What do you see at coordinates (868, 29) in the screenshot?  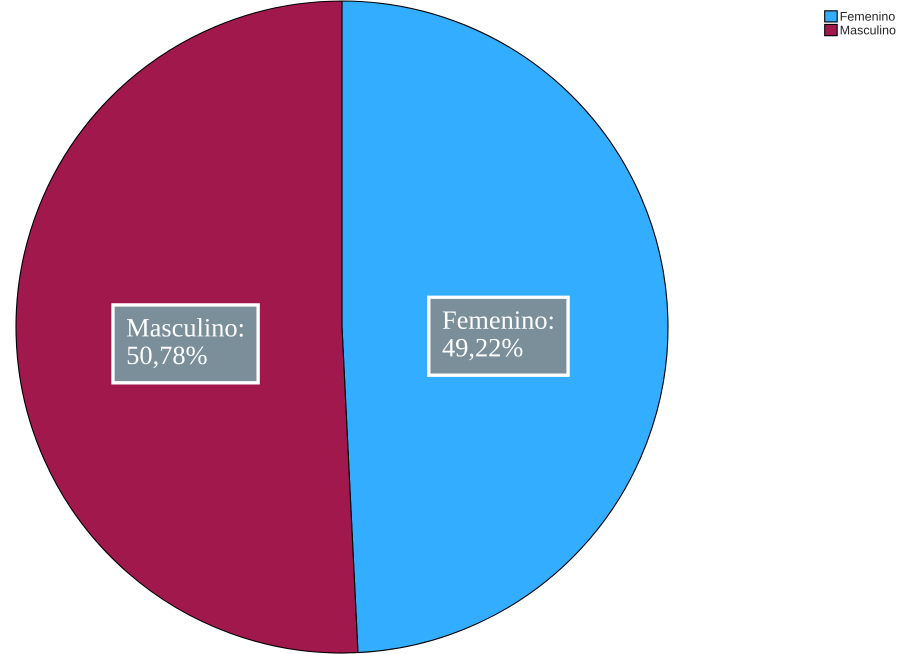 I see `legend-label: Masculino` at bounding box center [868, 29].